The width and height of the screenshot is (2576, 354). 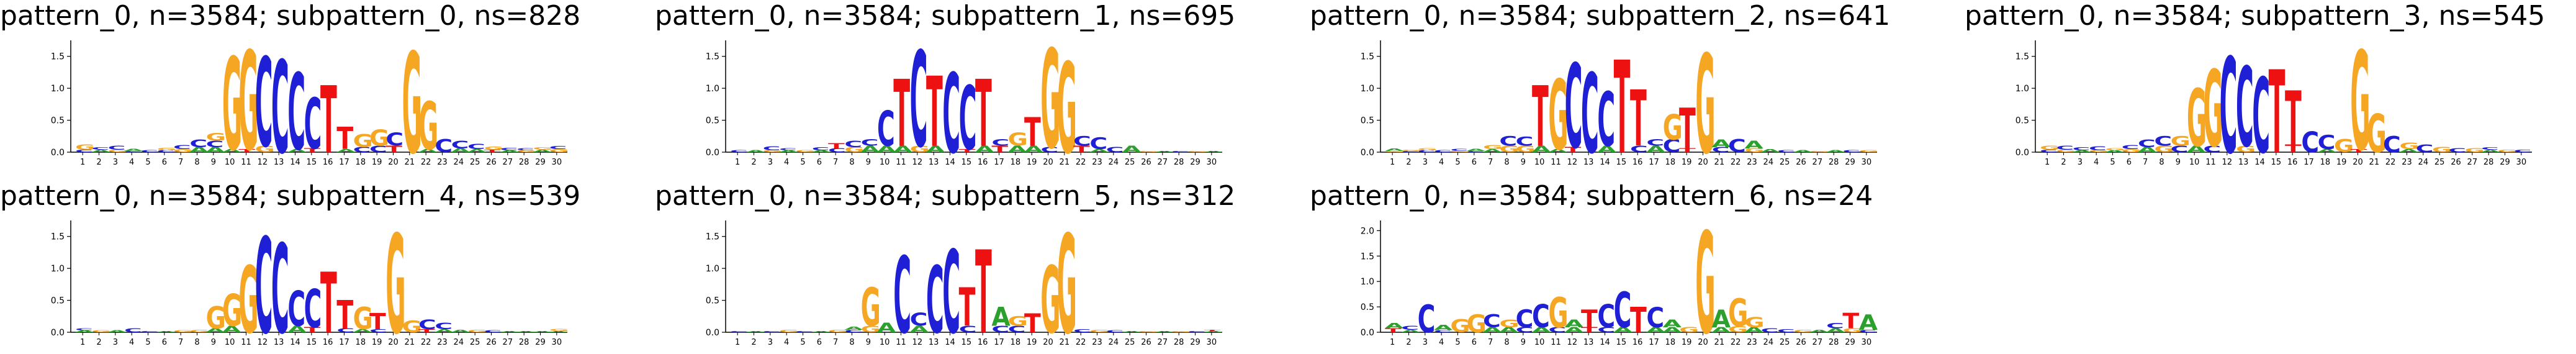 I want to click on x-tick-label: 25, so click(x=1130, y=162).